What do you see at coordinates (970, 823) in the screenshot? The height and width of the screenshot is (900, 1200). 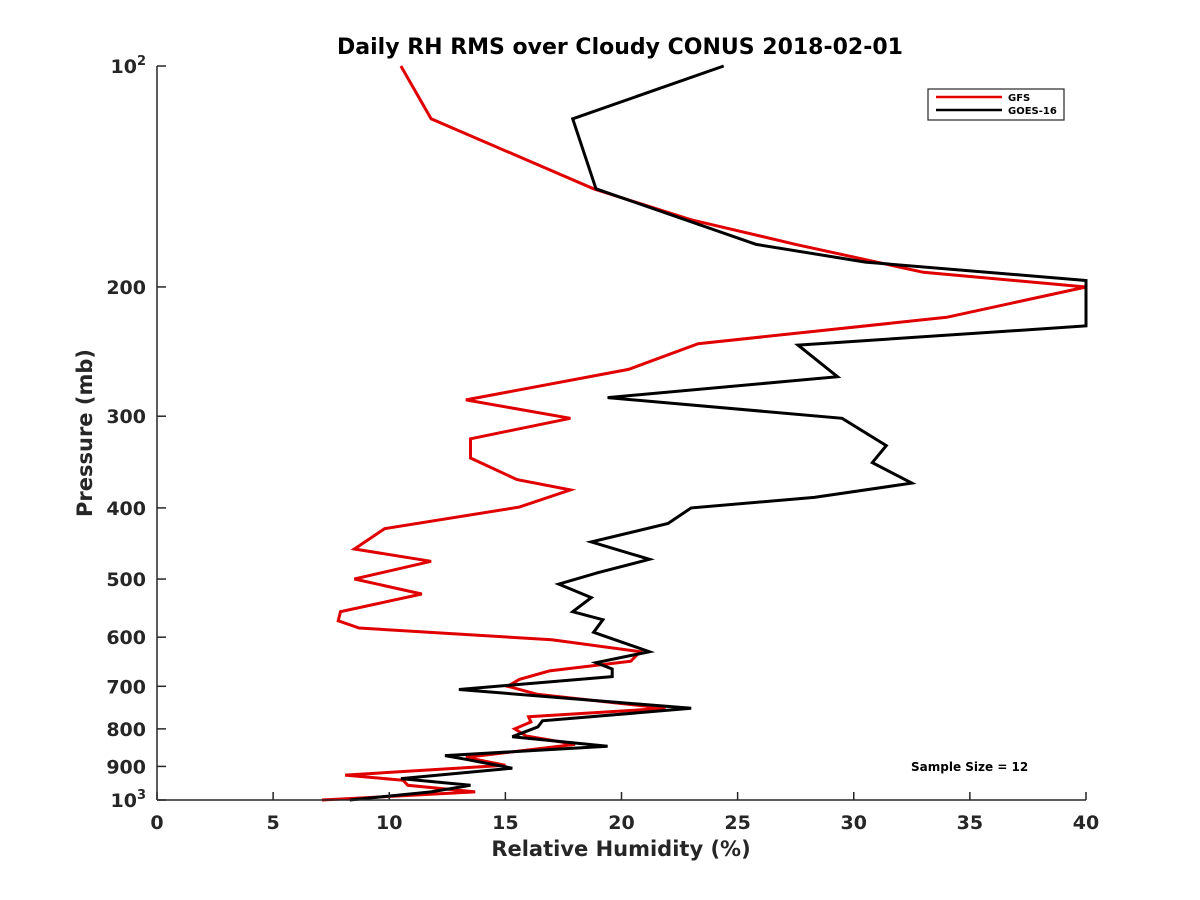 I see `x-tick-label: 35` at bounding box center [970, 823].